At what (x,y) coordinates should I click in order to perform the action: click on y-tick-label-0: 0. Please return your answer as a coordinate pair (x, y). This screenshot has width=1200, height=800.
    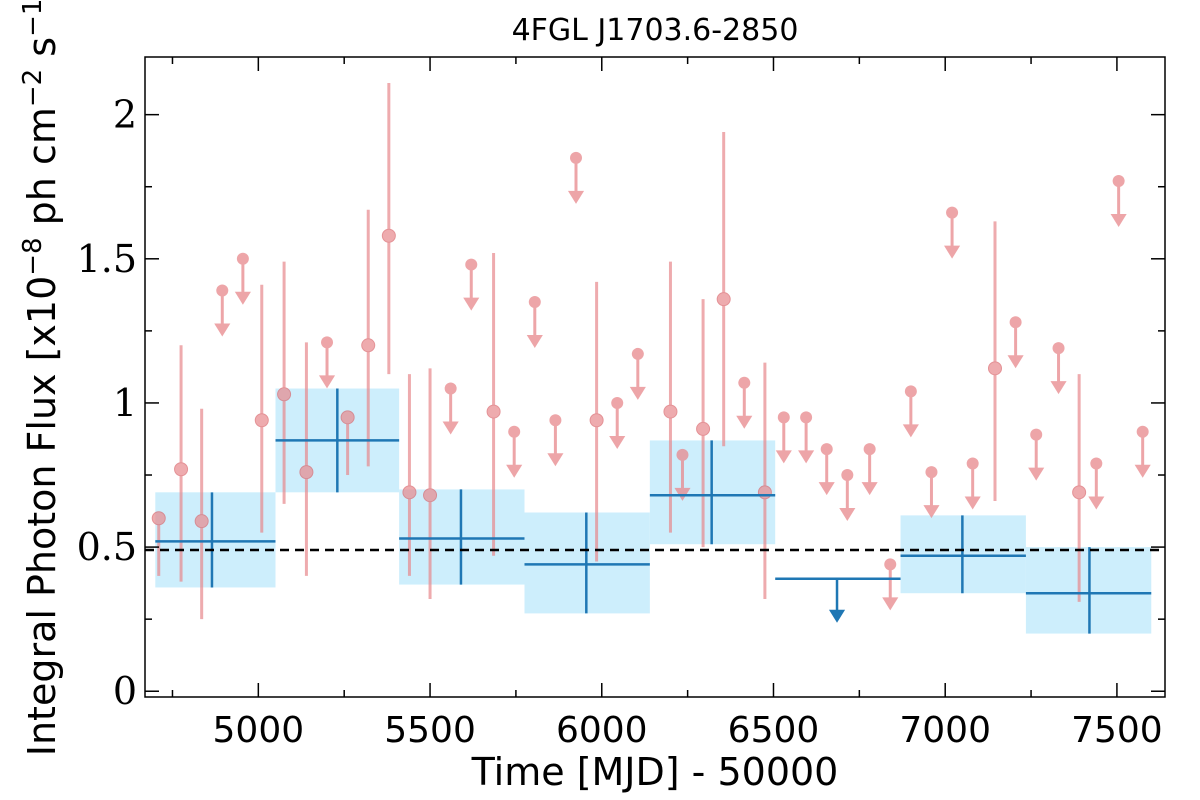
    Looking at the image, I should click on (125, 691).